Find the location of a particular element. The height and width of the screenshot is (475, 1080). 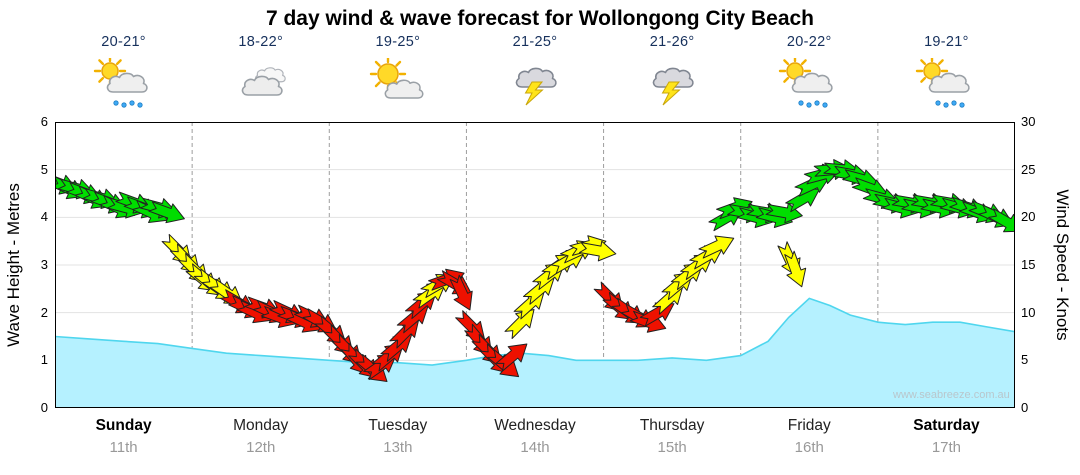

day-date: 15th is located at coordinates (672, 447).